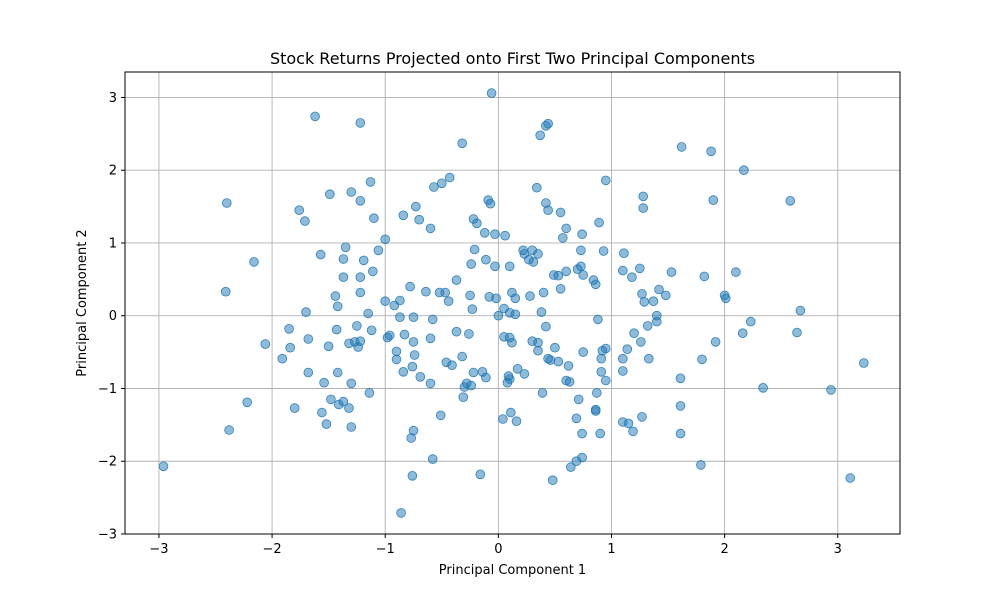 This screenshot has width=1000, height=600. What do you see at coordinates (113, 171) in the screenshot?
I see `y-tick-label: 2` at bounding box center [113, 171].